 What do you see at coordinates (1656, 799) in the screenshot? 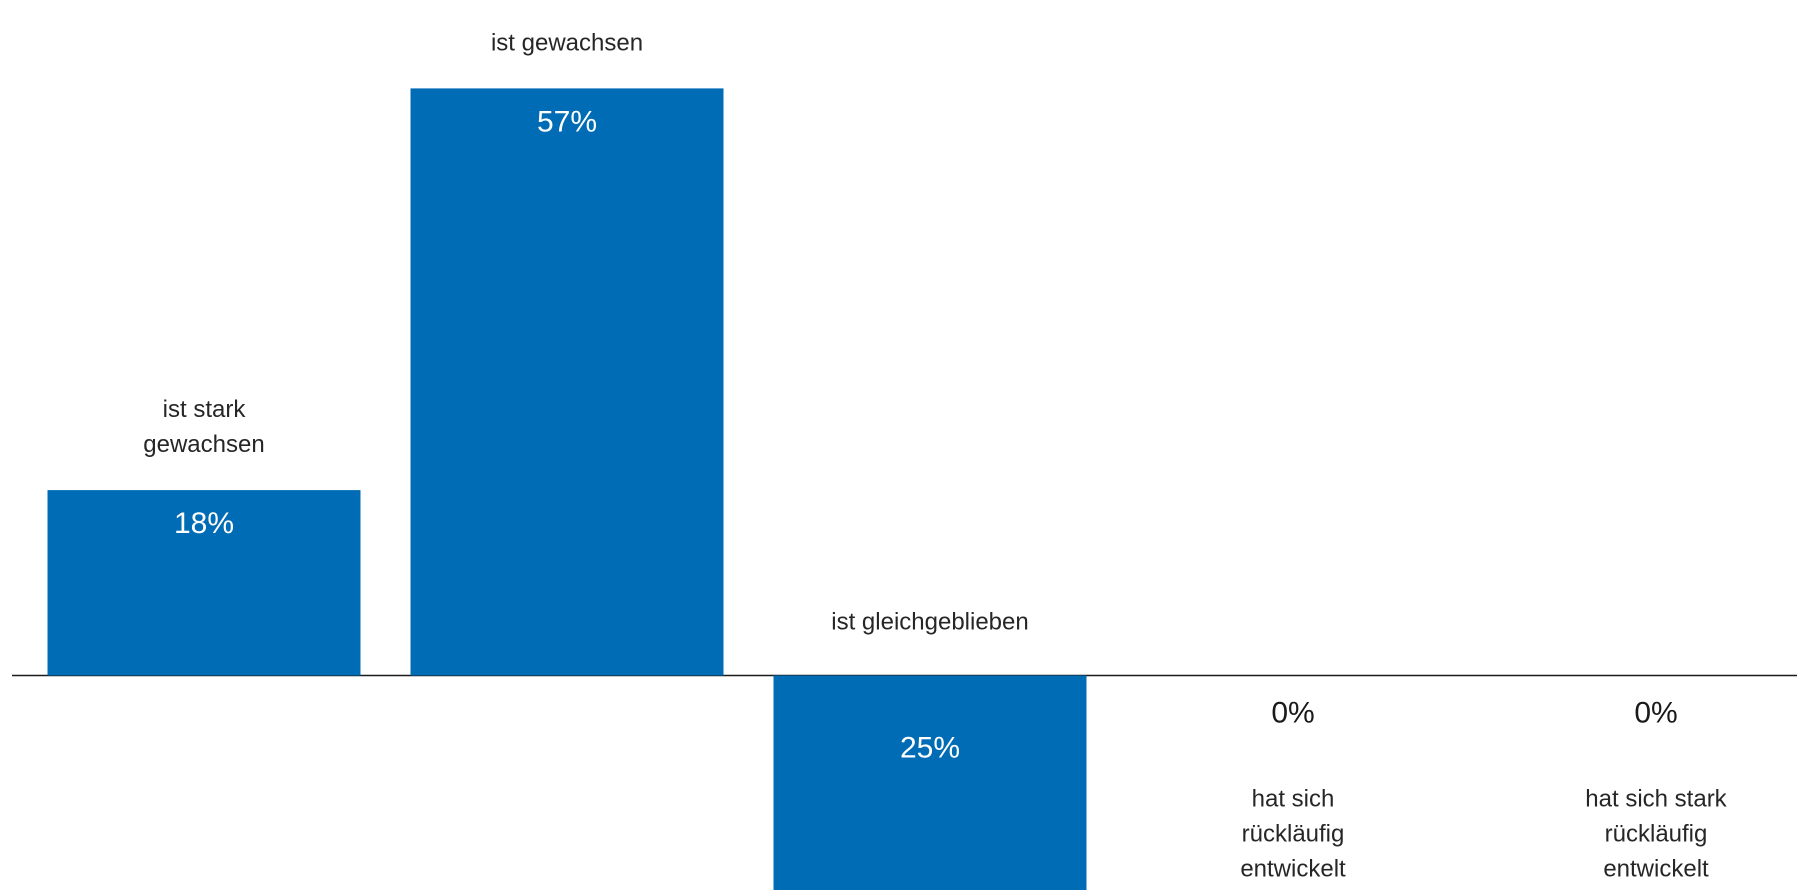
I see `category-label-5-line-1: hat sich stark` at bounding box center [1656, 799].